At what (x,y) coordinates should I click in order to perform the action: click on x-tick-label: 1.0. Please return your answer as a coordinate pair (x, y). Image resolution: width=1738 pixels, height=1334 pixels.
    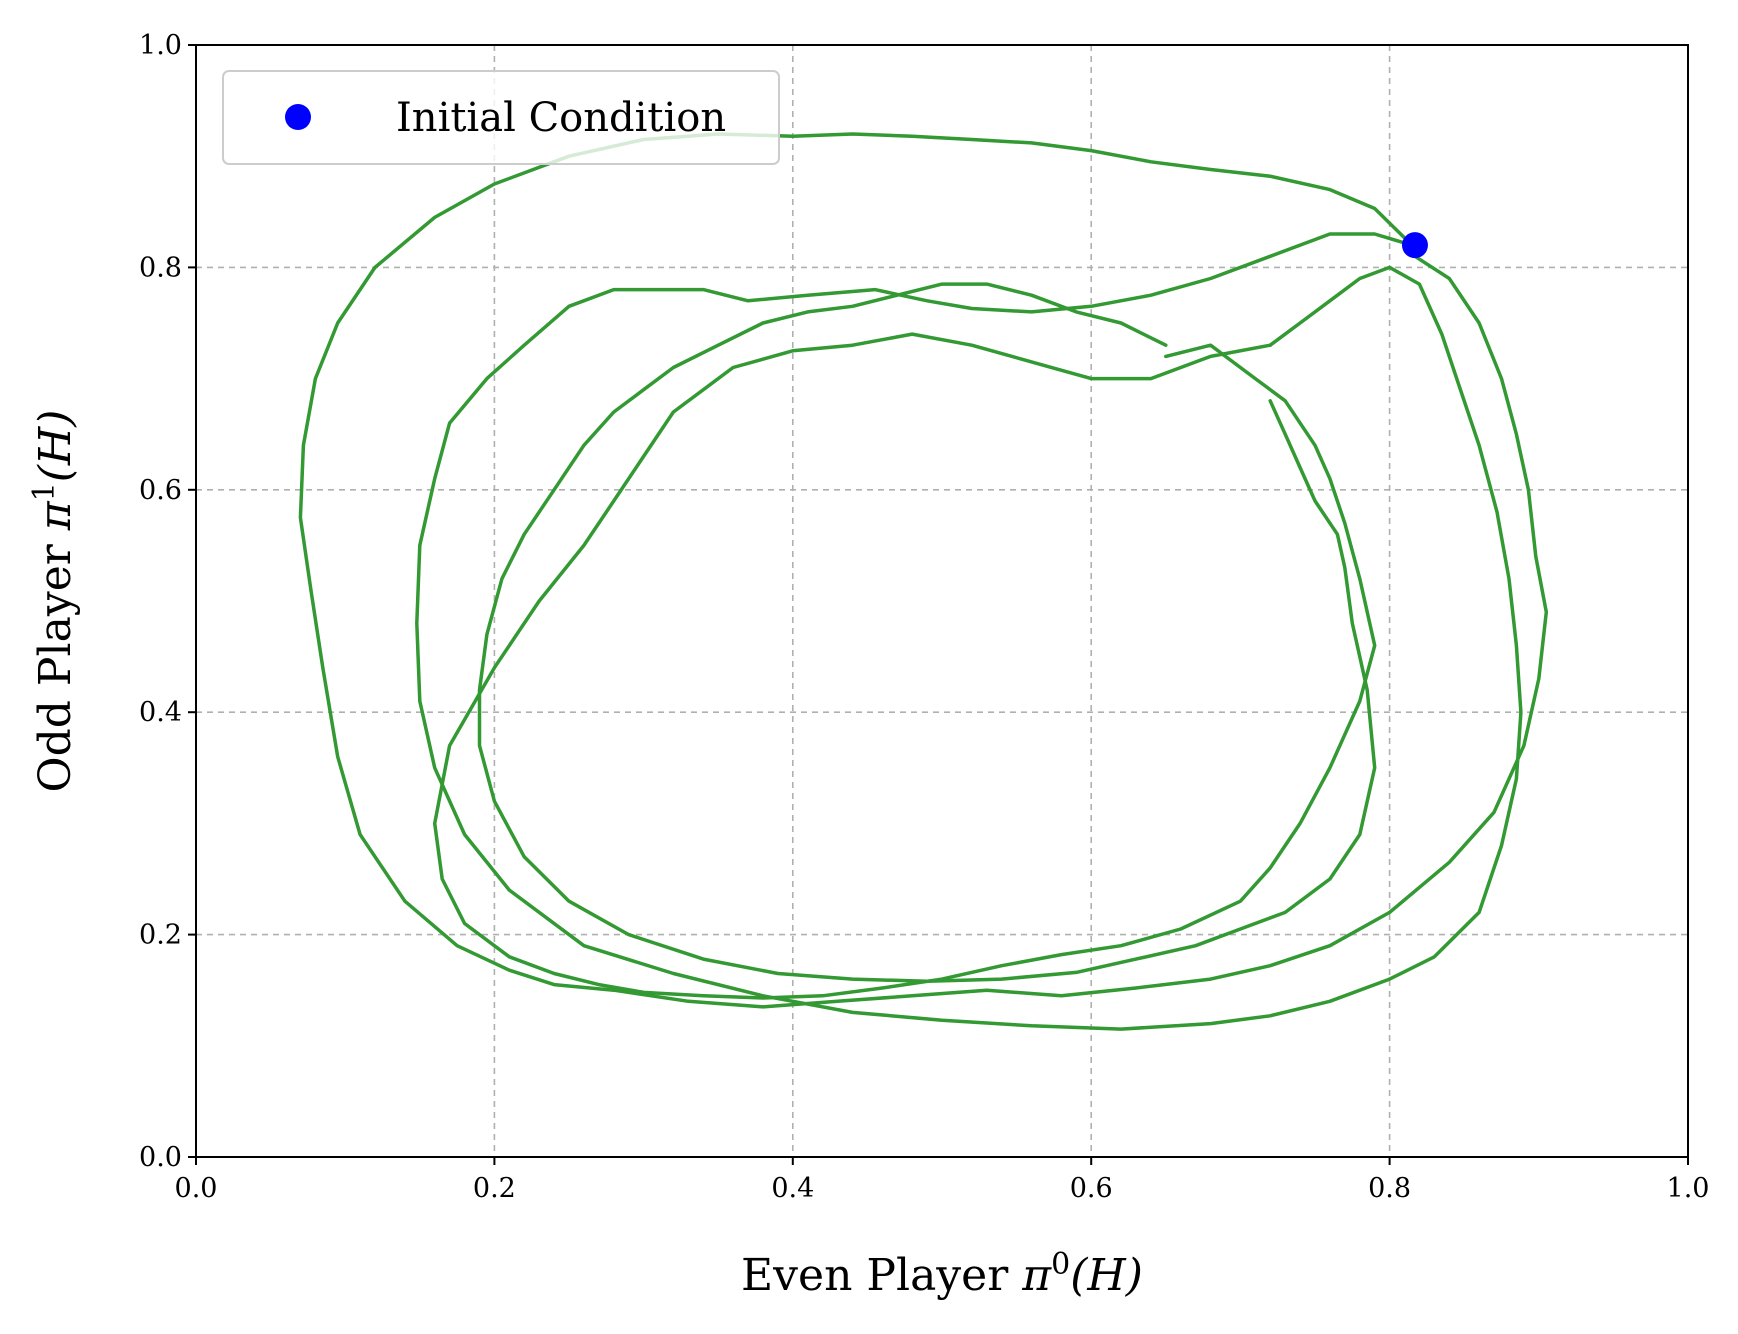
    Looking at the image, I should click on (1688, 1188).